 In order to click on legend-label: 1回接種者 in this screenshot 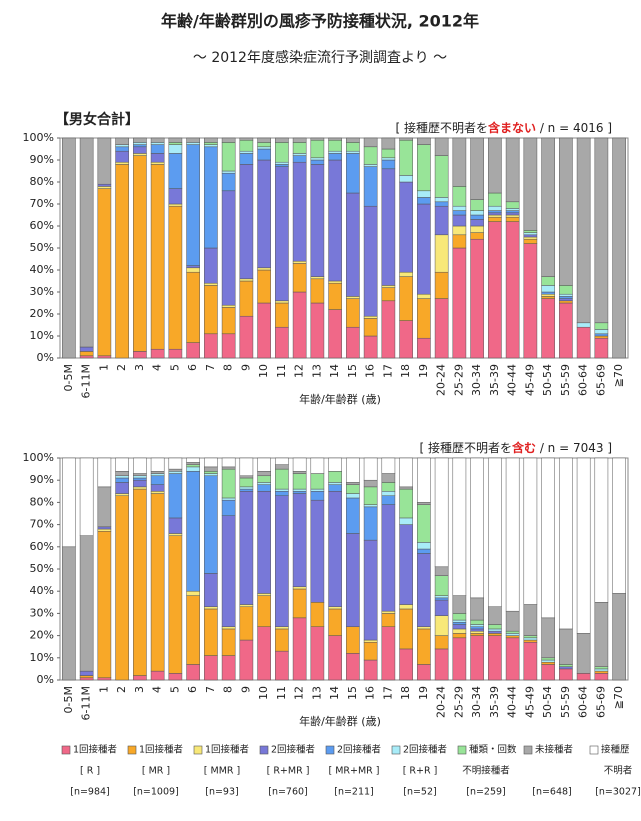, I will do `click(161, 750)`.